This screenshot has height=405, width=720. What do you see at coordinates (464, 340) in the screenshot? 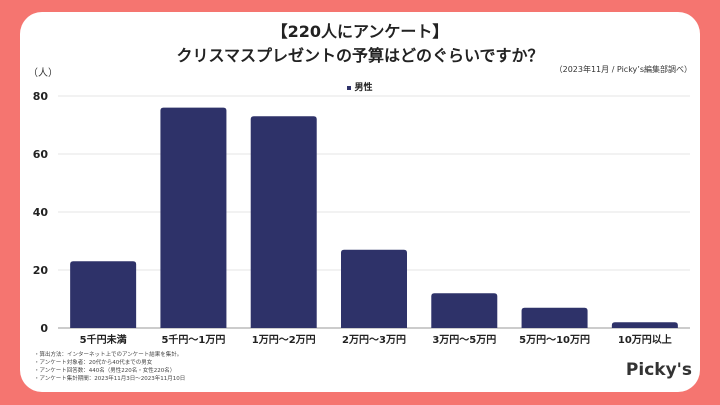
I see `x-tick-label: 3万円〜5万円` at bounding box center [464, 340].